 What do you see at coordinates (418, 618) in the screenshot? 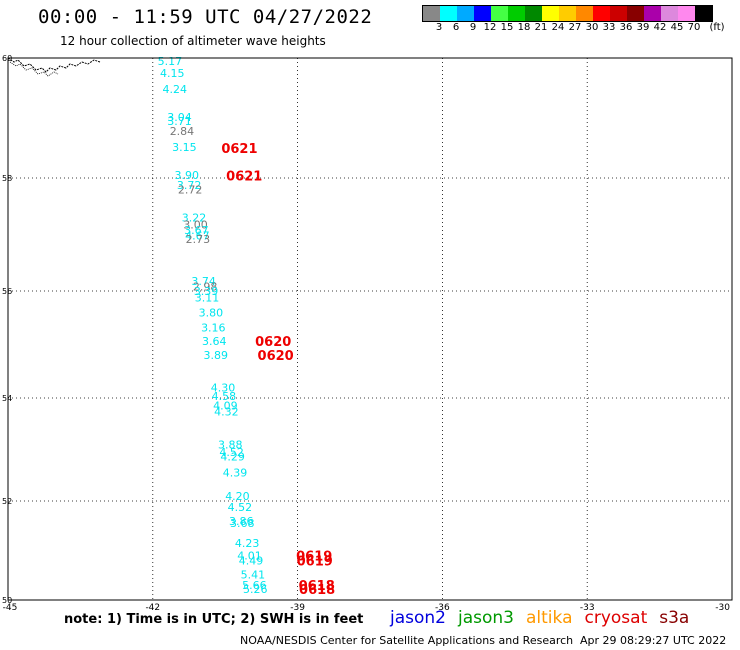
I see `mission-jason2: jason2` at bounding box center [418, 618].